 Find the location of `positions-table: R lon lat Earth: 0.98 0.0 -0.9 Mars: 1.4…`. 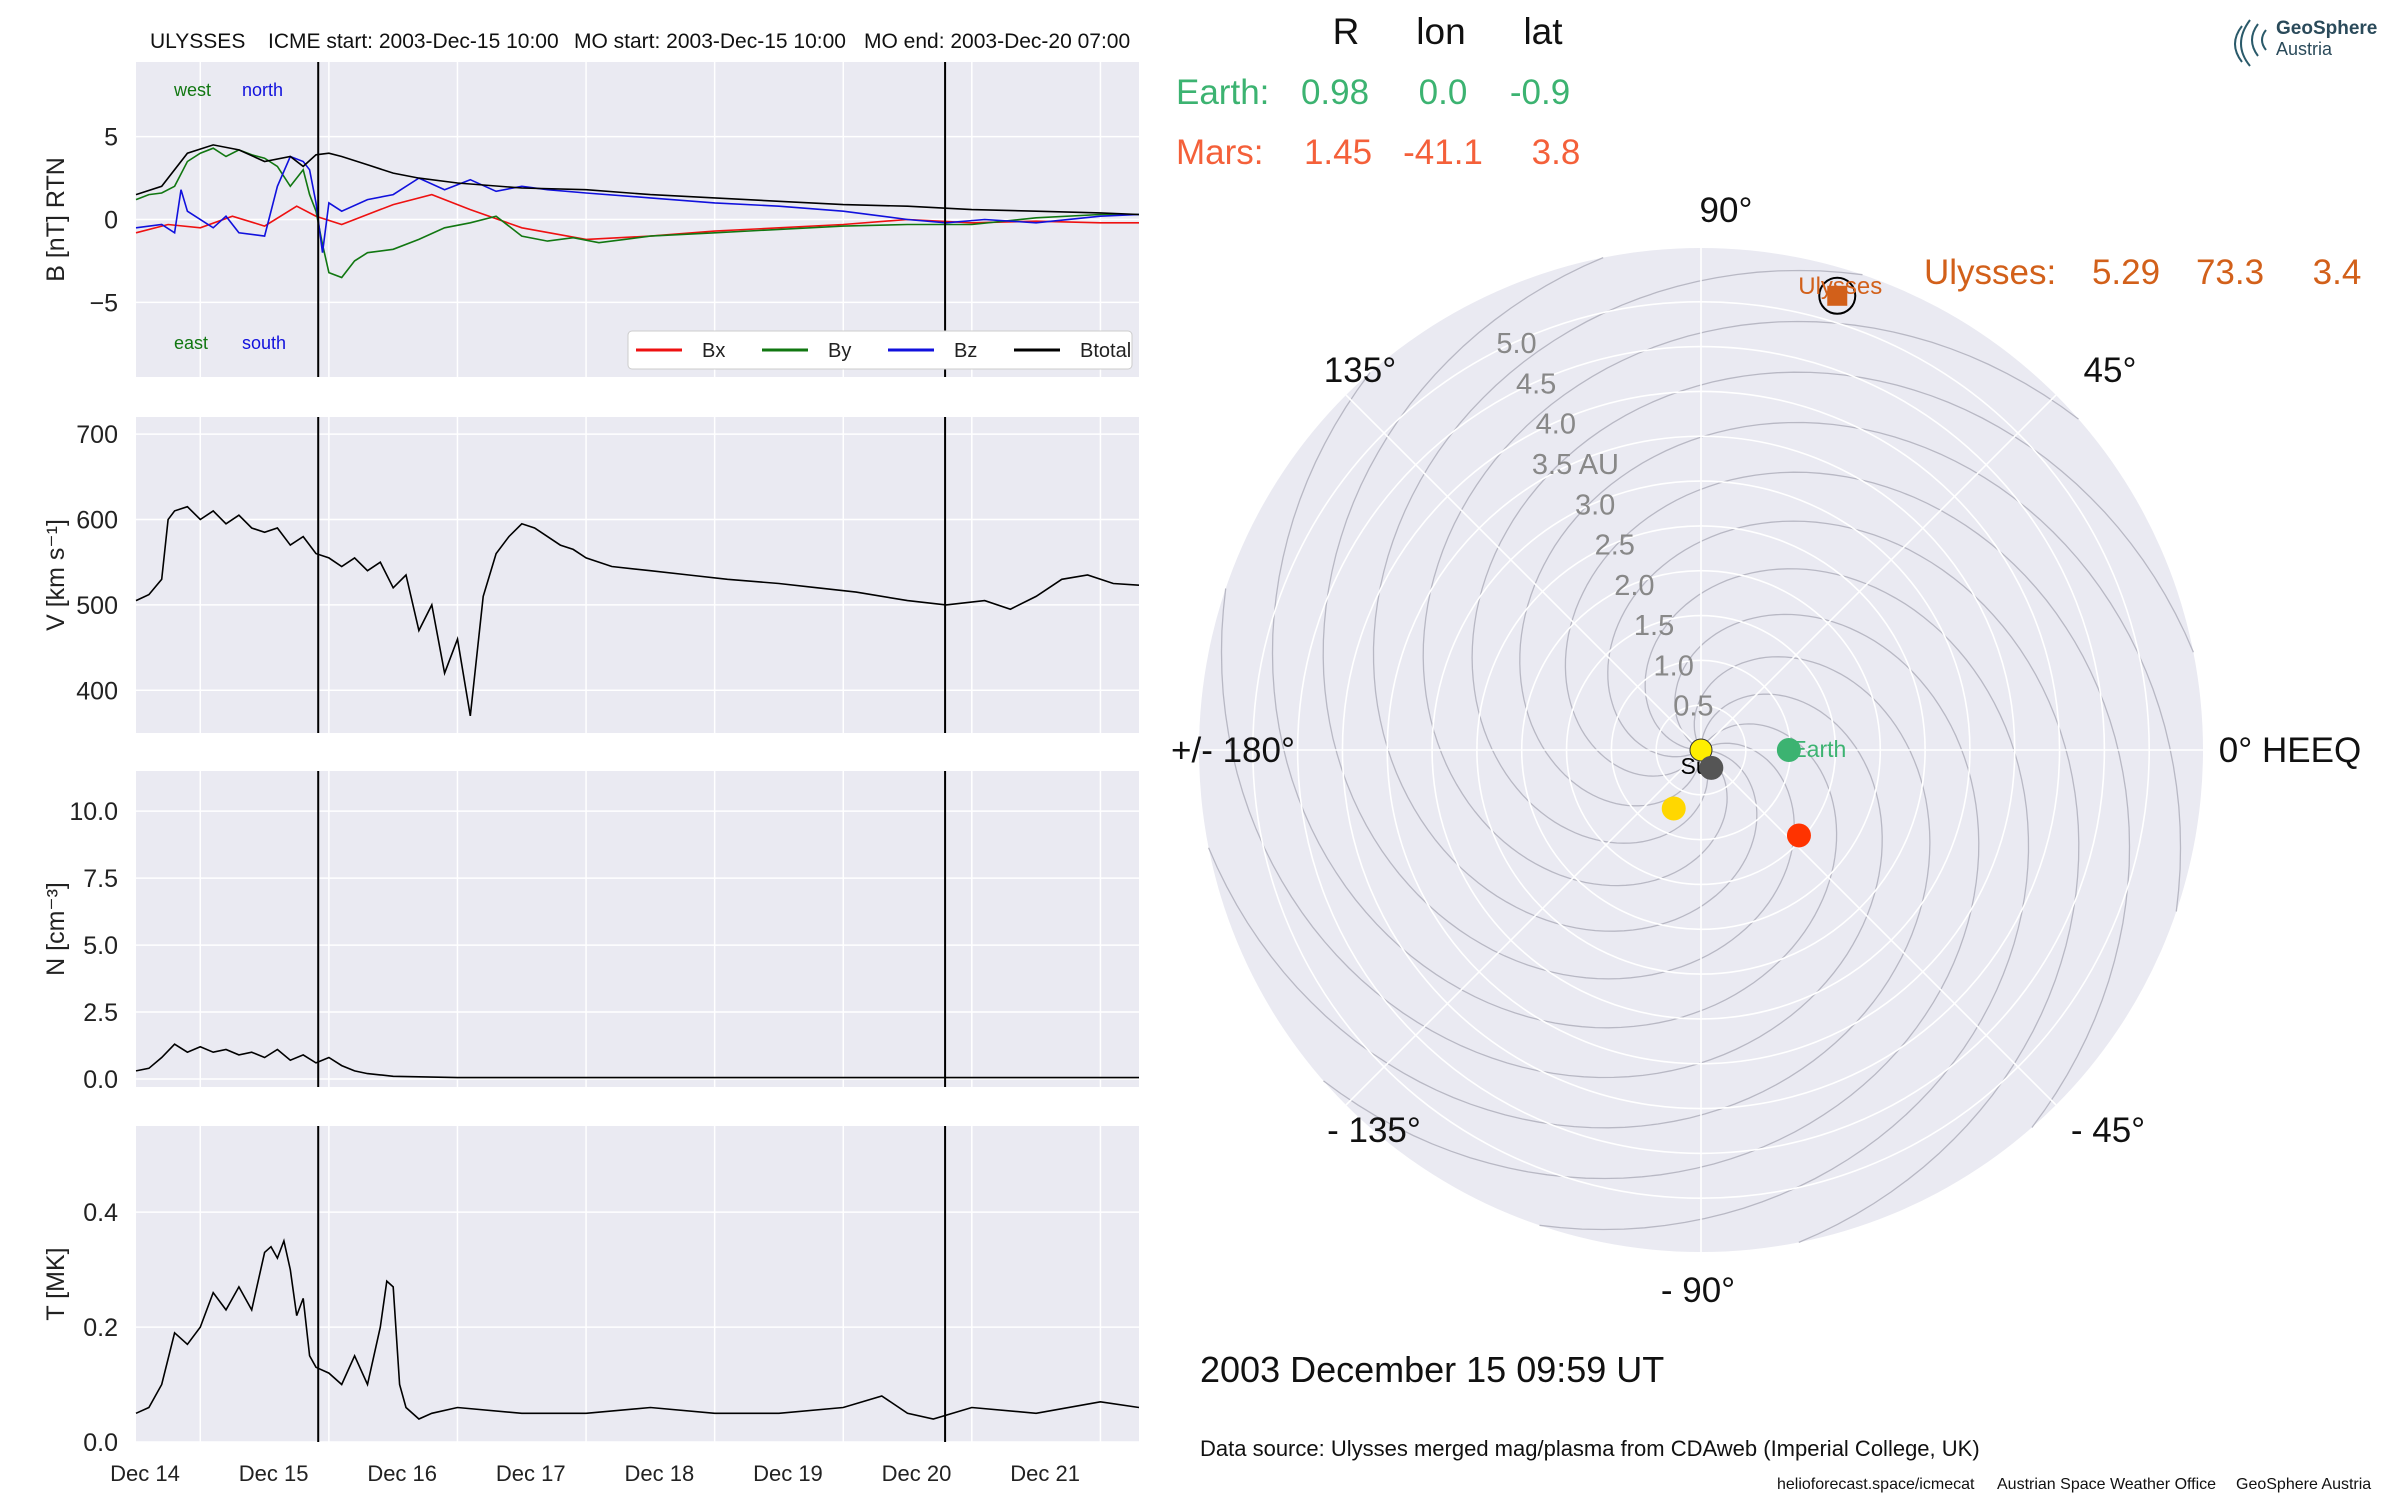

positions-table: R lon lat Earth: 0.98 0.0 -0.9 Mars: 1.4… is located at coordinates (1768, 151).